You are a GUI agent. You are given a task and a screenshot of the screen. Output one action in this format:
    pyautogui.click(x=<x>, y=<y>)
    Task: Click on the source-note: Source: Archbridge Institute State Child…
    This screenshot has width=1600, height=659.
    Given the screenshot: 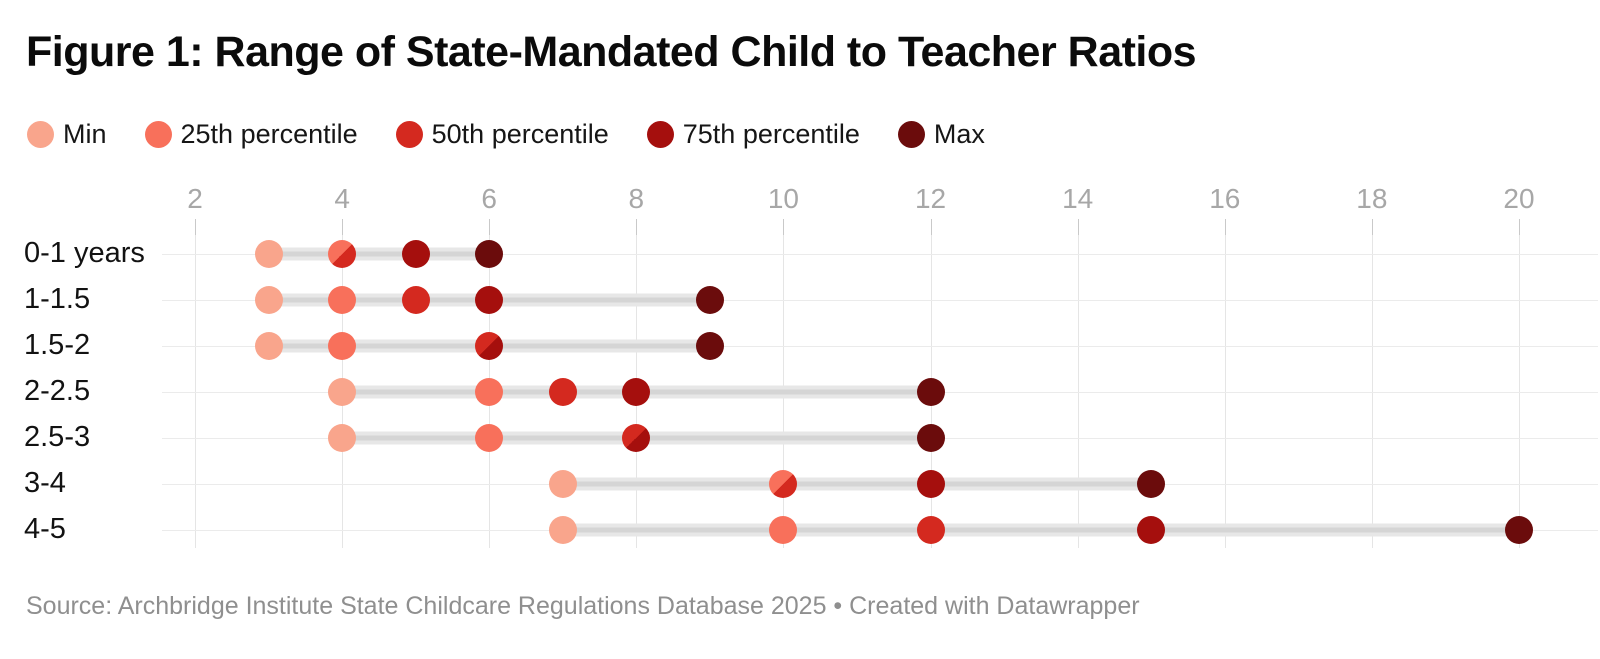 What is the action you would take?
    pyautogui.click(x=583, y=606)
    